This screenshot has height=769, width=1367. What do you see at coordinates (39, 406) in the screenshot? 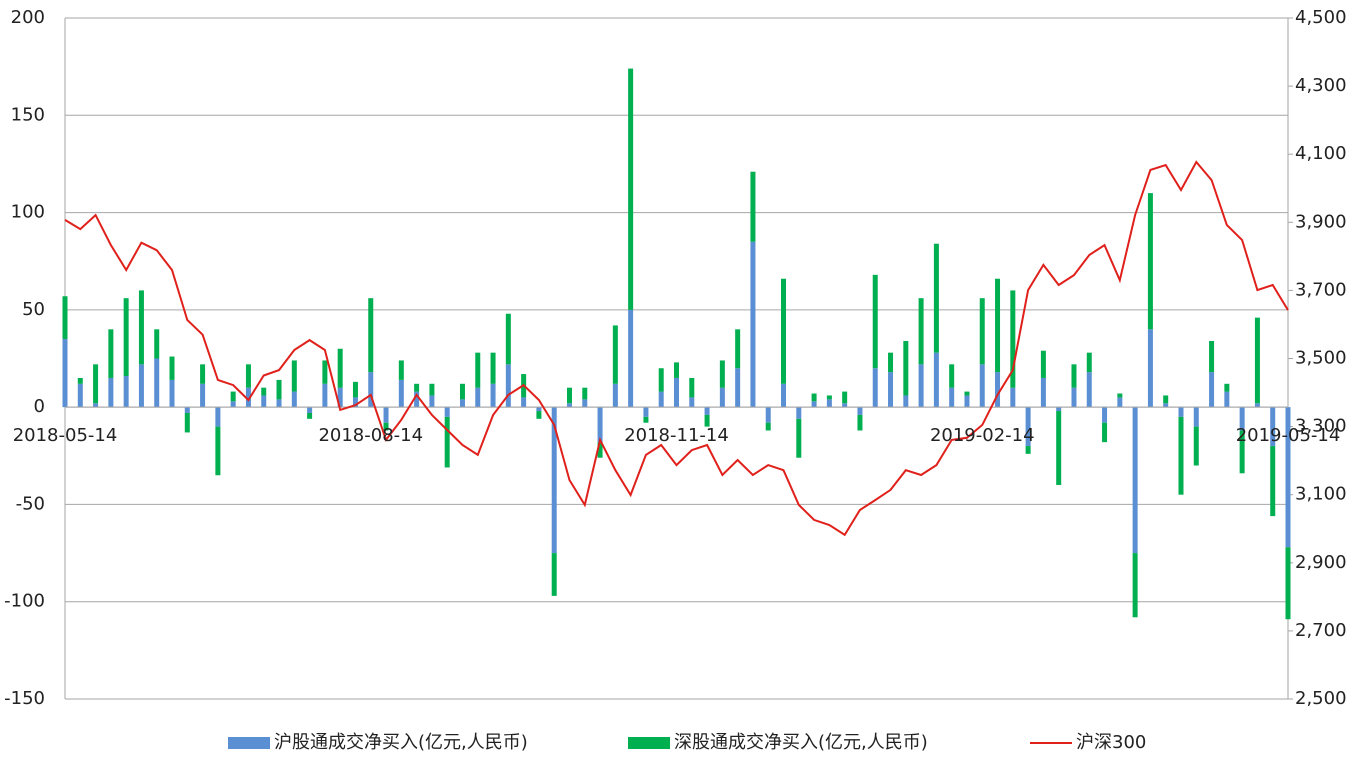
I see `y-tick-label: 0` at bounding box center [39, 406].